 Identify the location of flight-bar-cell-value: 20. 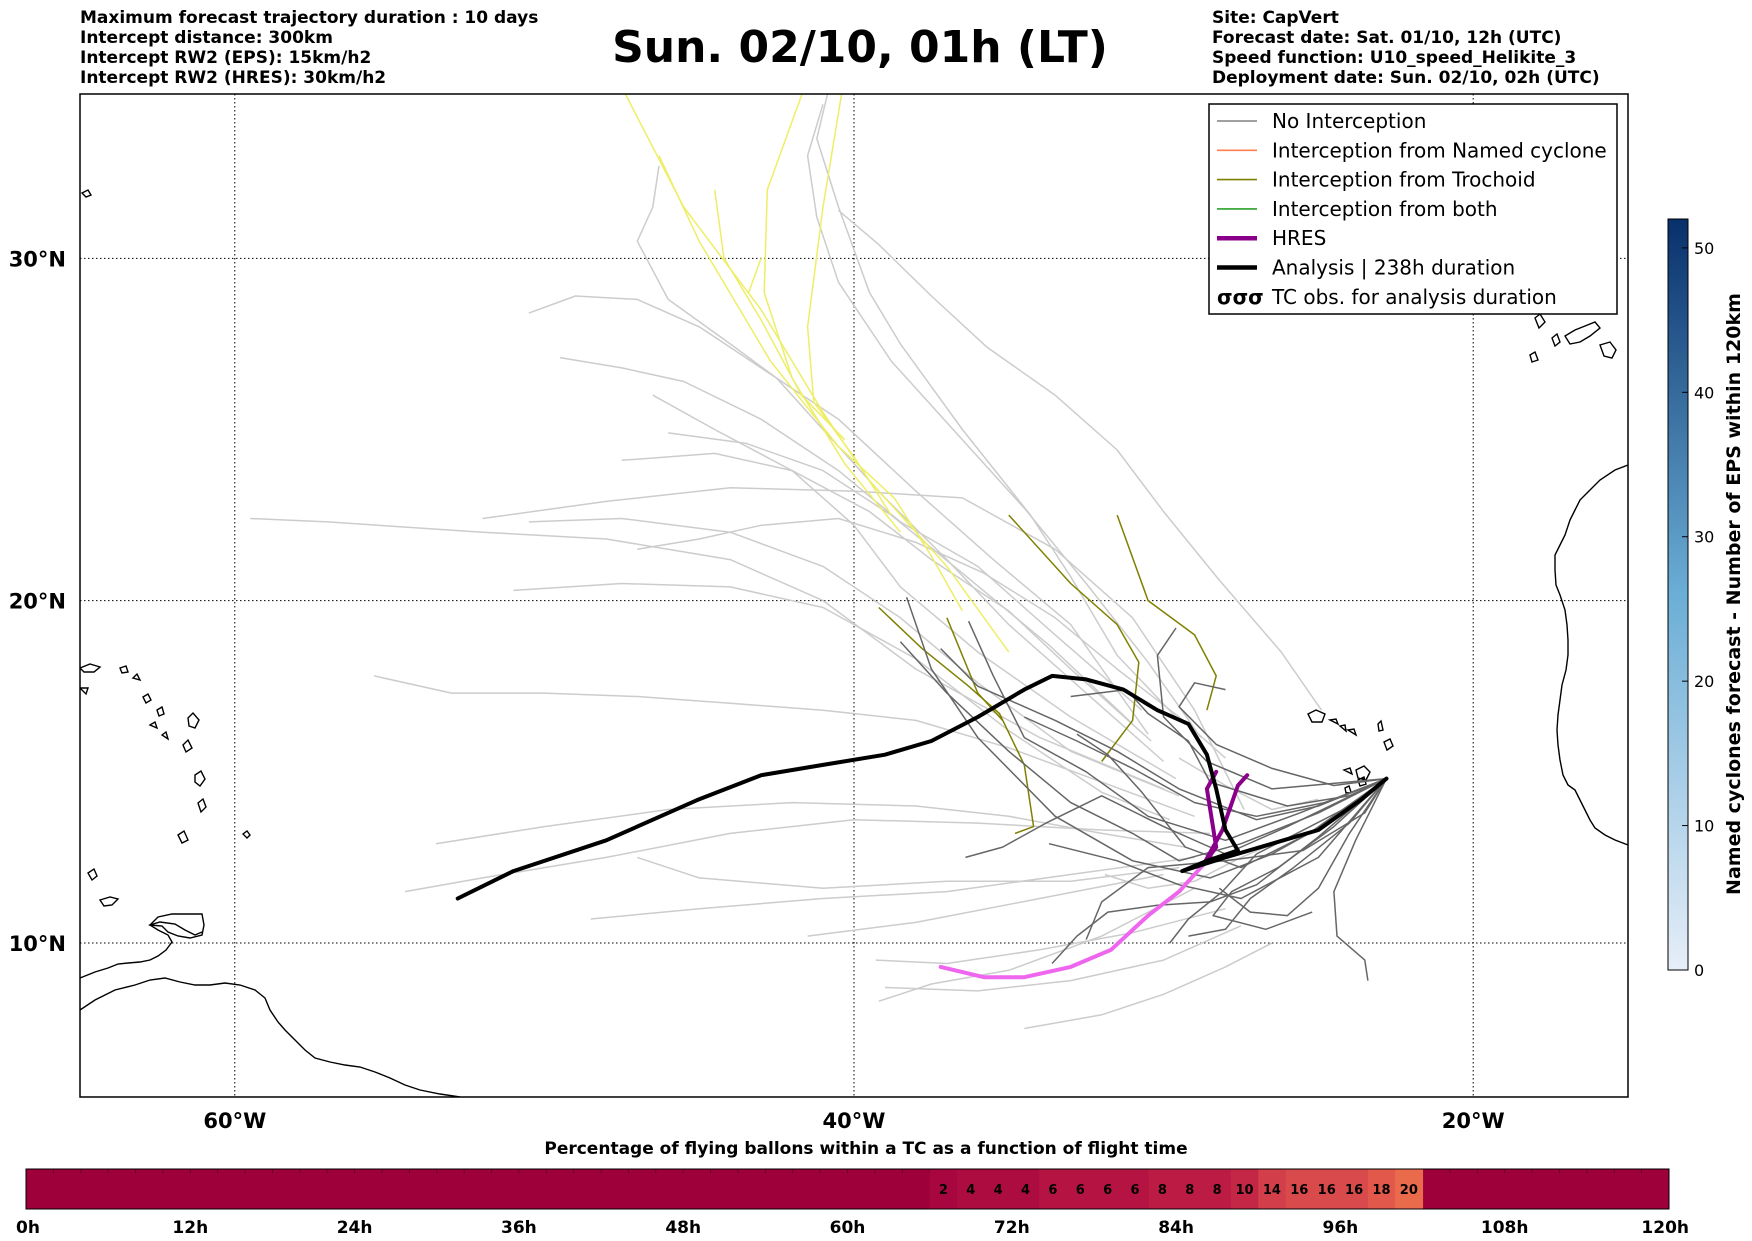
(1409, 1190).